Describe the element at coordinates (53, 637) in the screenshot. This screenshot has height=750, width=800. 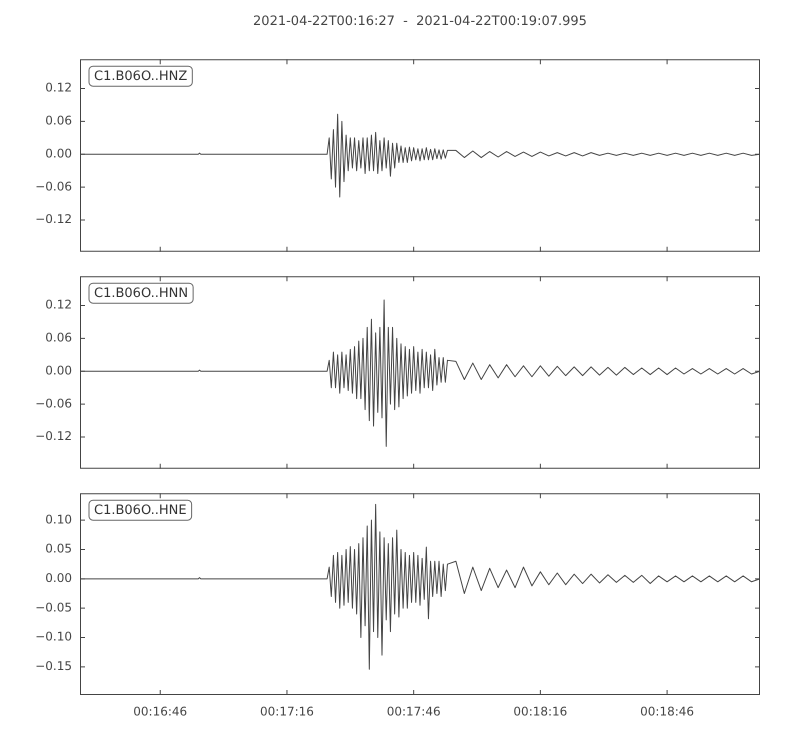
I see `y-tick-label: −0.10` at that location.